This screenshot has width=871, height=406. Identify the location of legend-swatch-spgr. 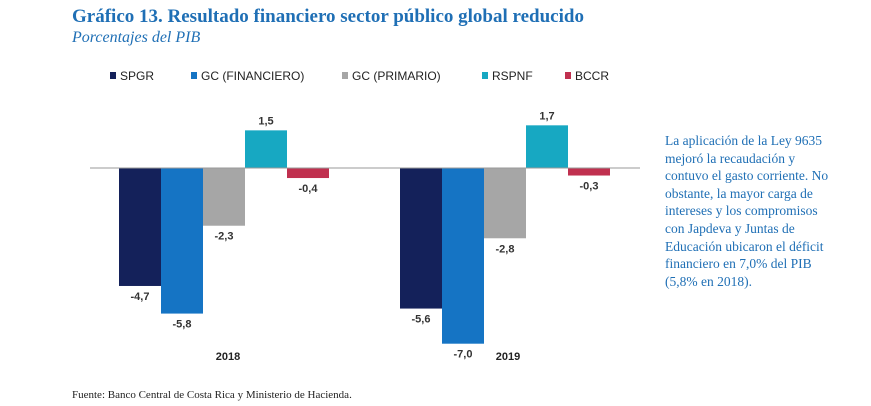
(113, 75).